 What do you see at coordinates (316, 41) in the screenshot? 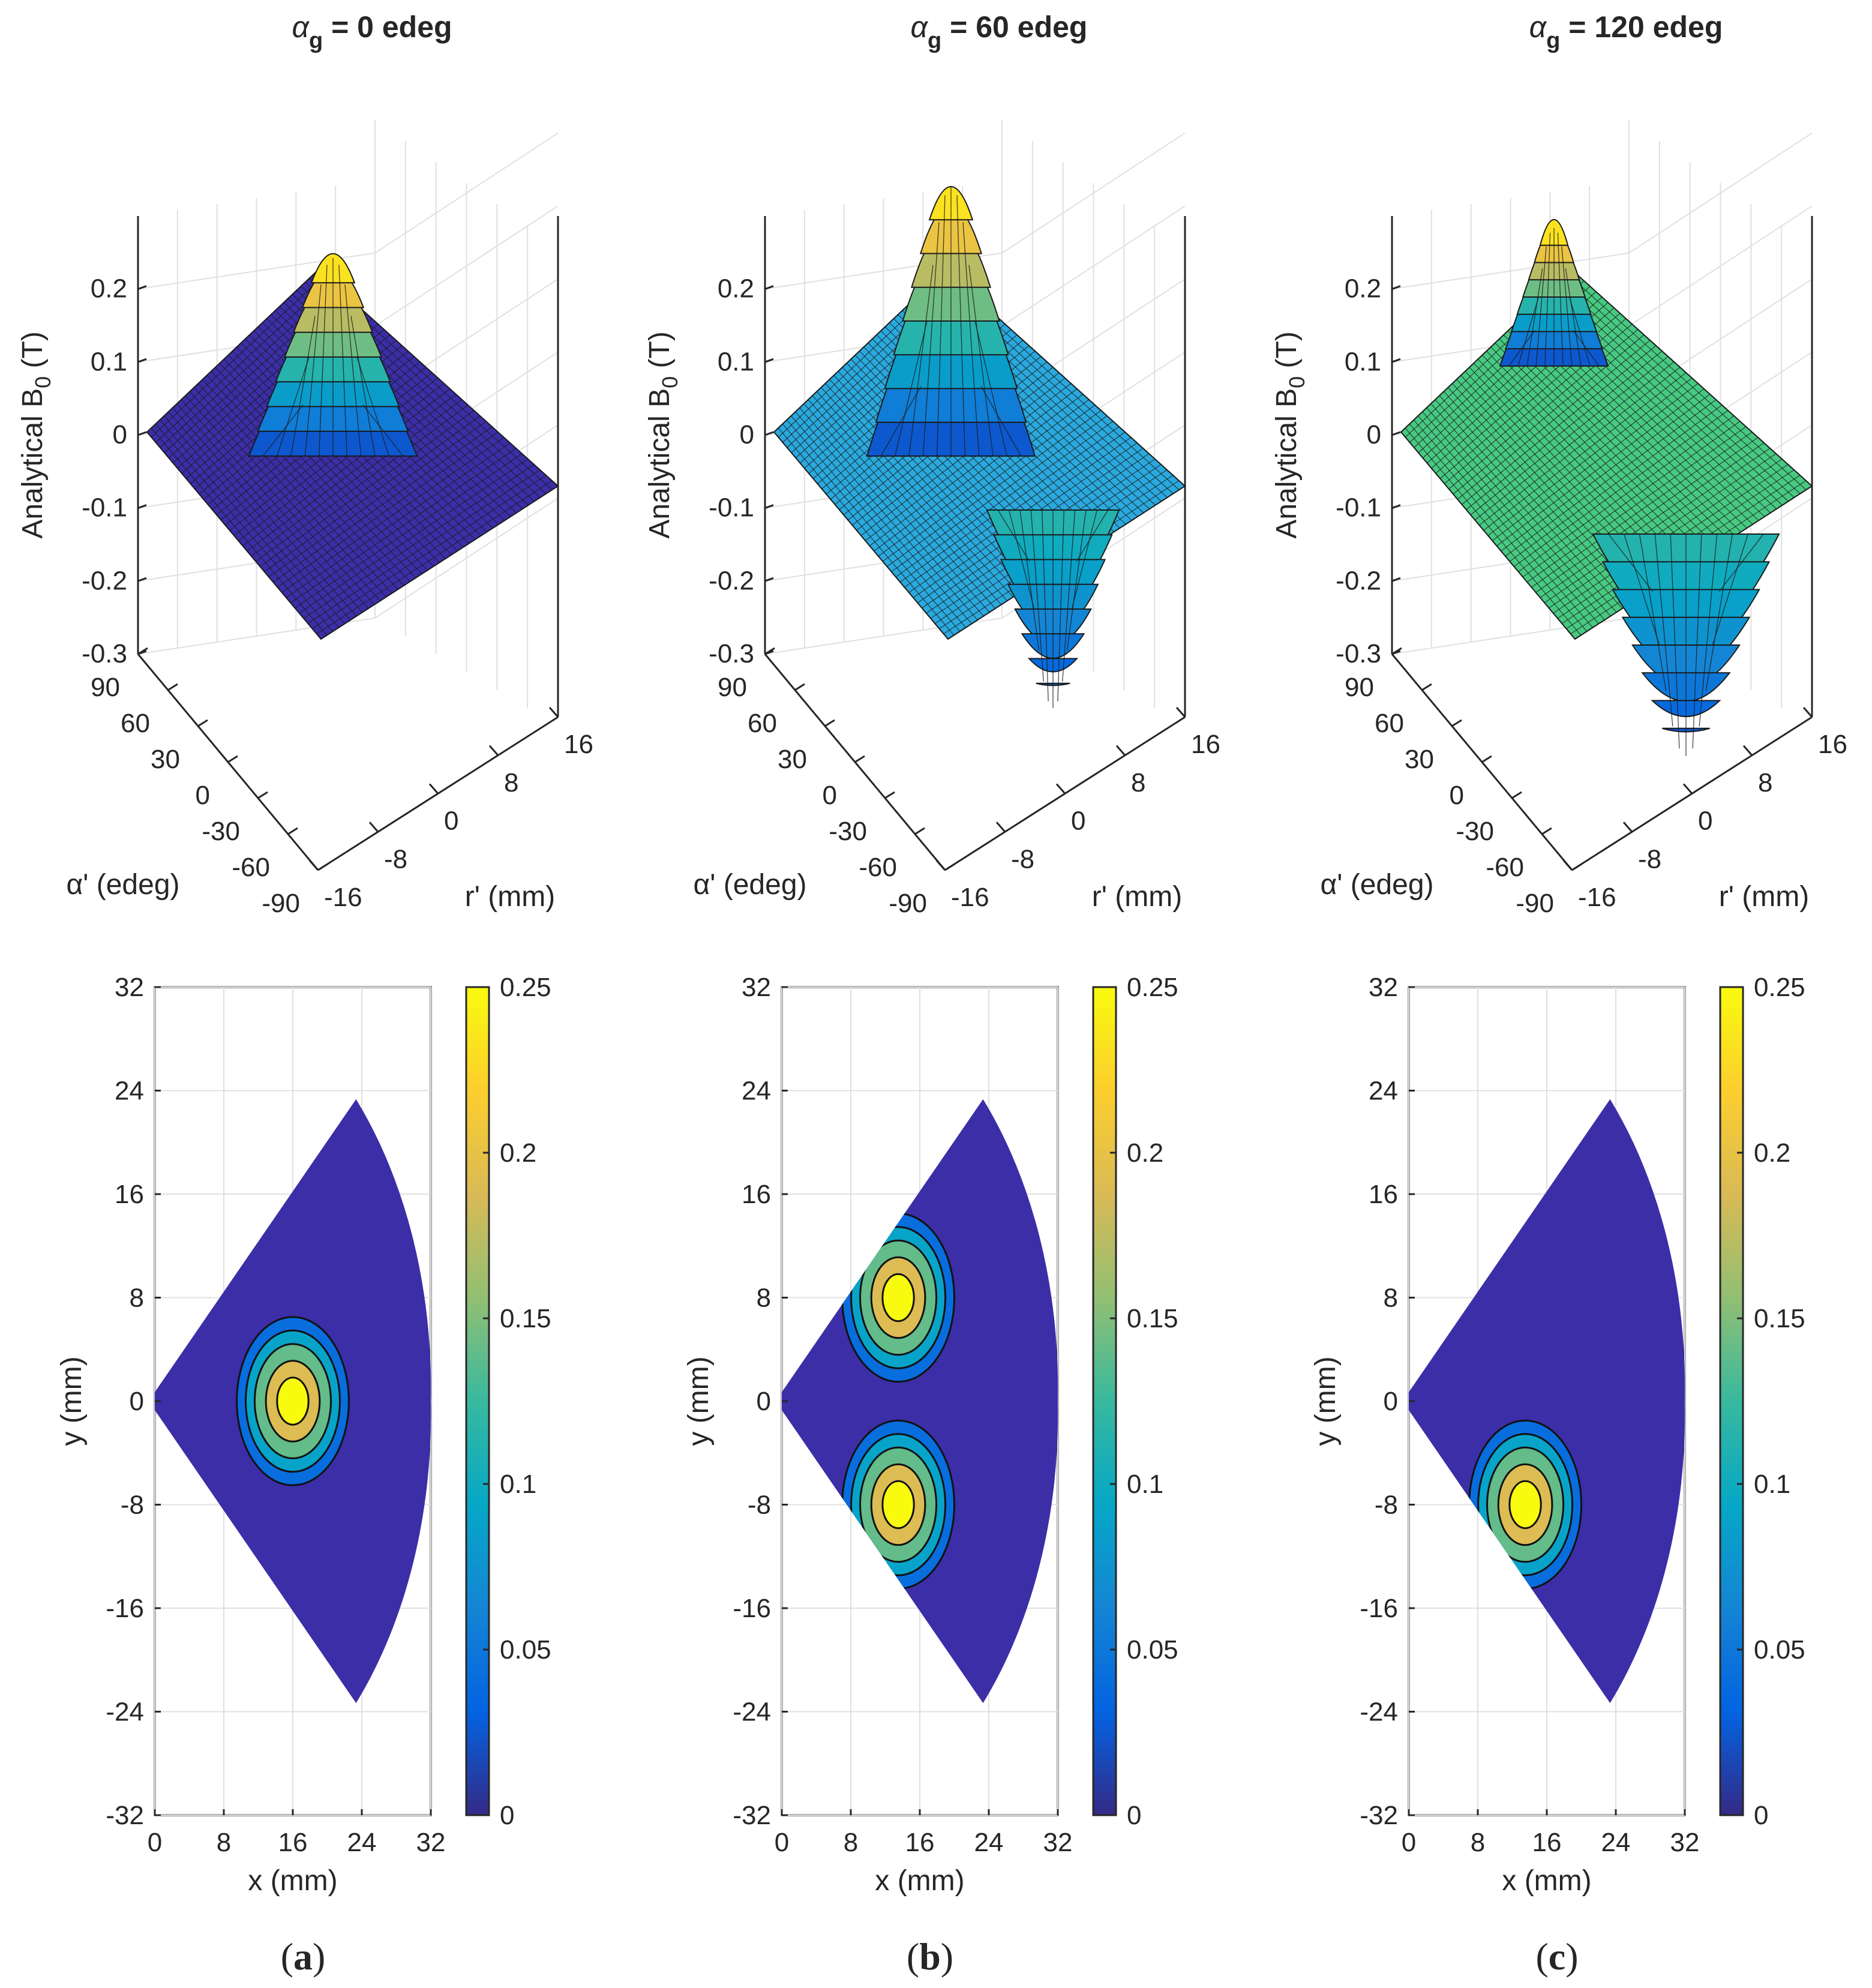
I see `title-subscript: g` at bounding box center [316, 41].